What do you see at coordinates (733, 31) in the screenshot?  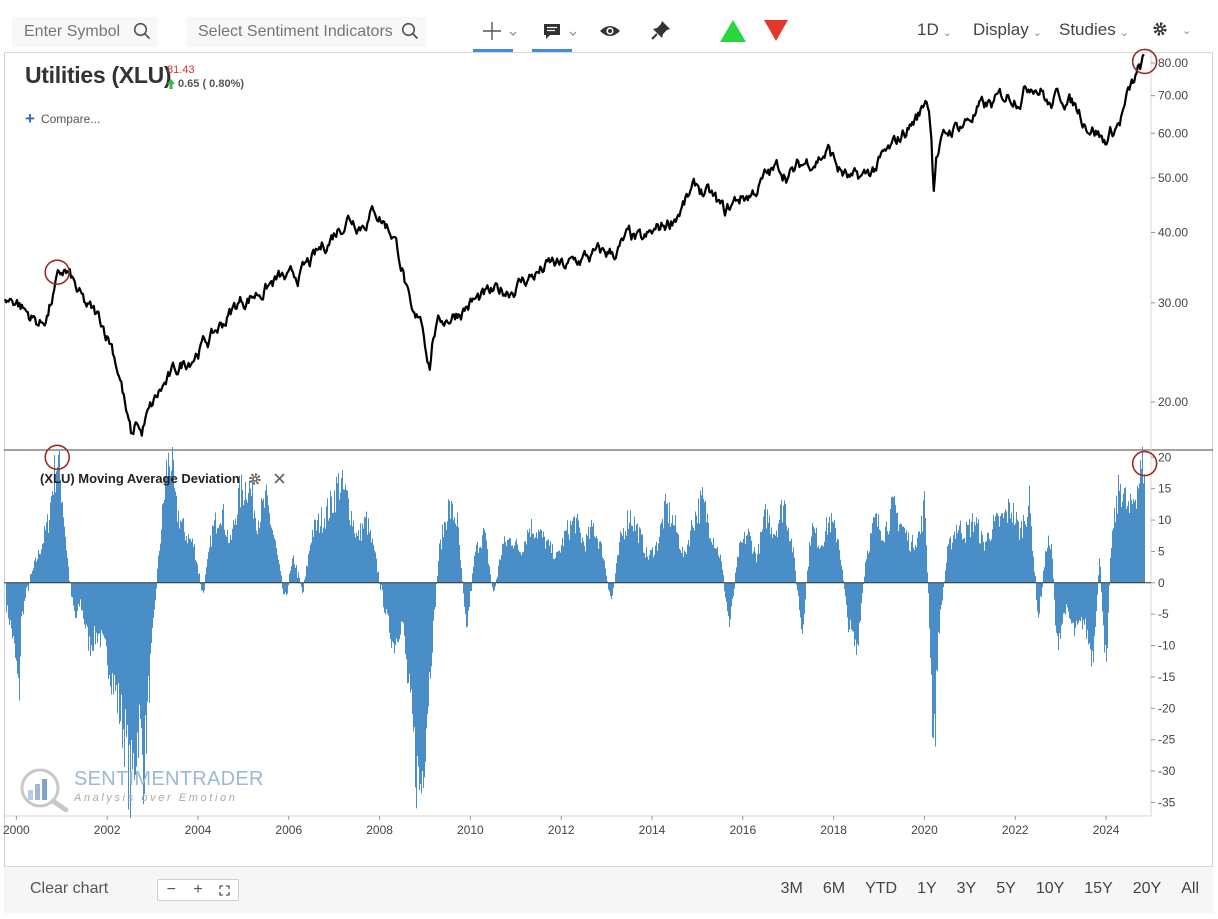 I see `buy-arrow-icon` at bounding box center [733, 31].